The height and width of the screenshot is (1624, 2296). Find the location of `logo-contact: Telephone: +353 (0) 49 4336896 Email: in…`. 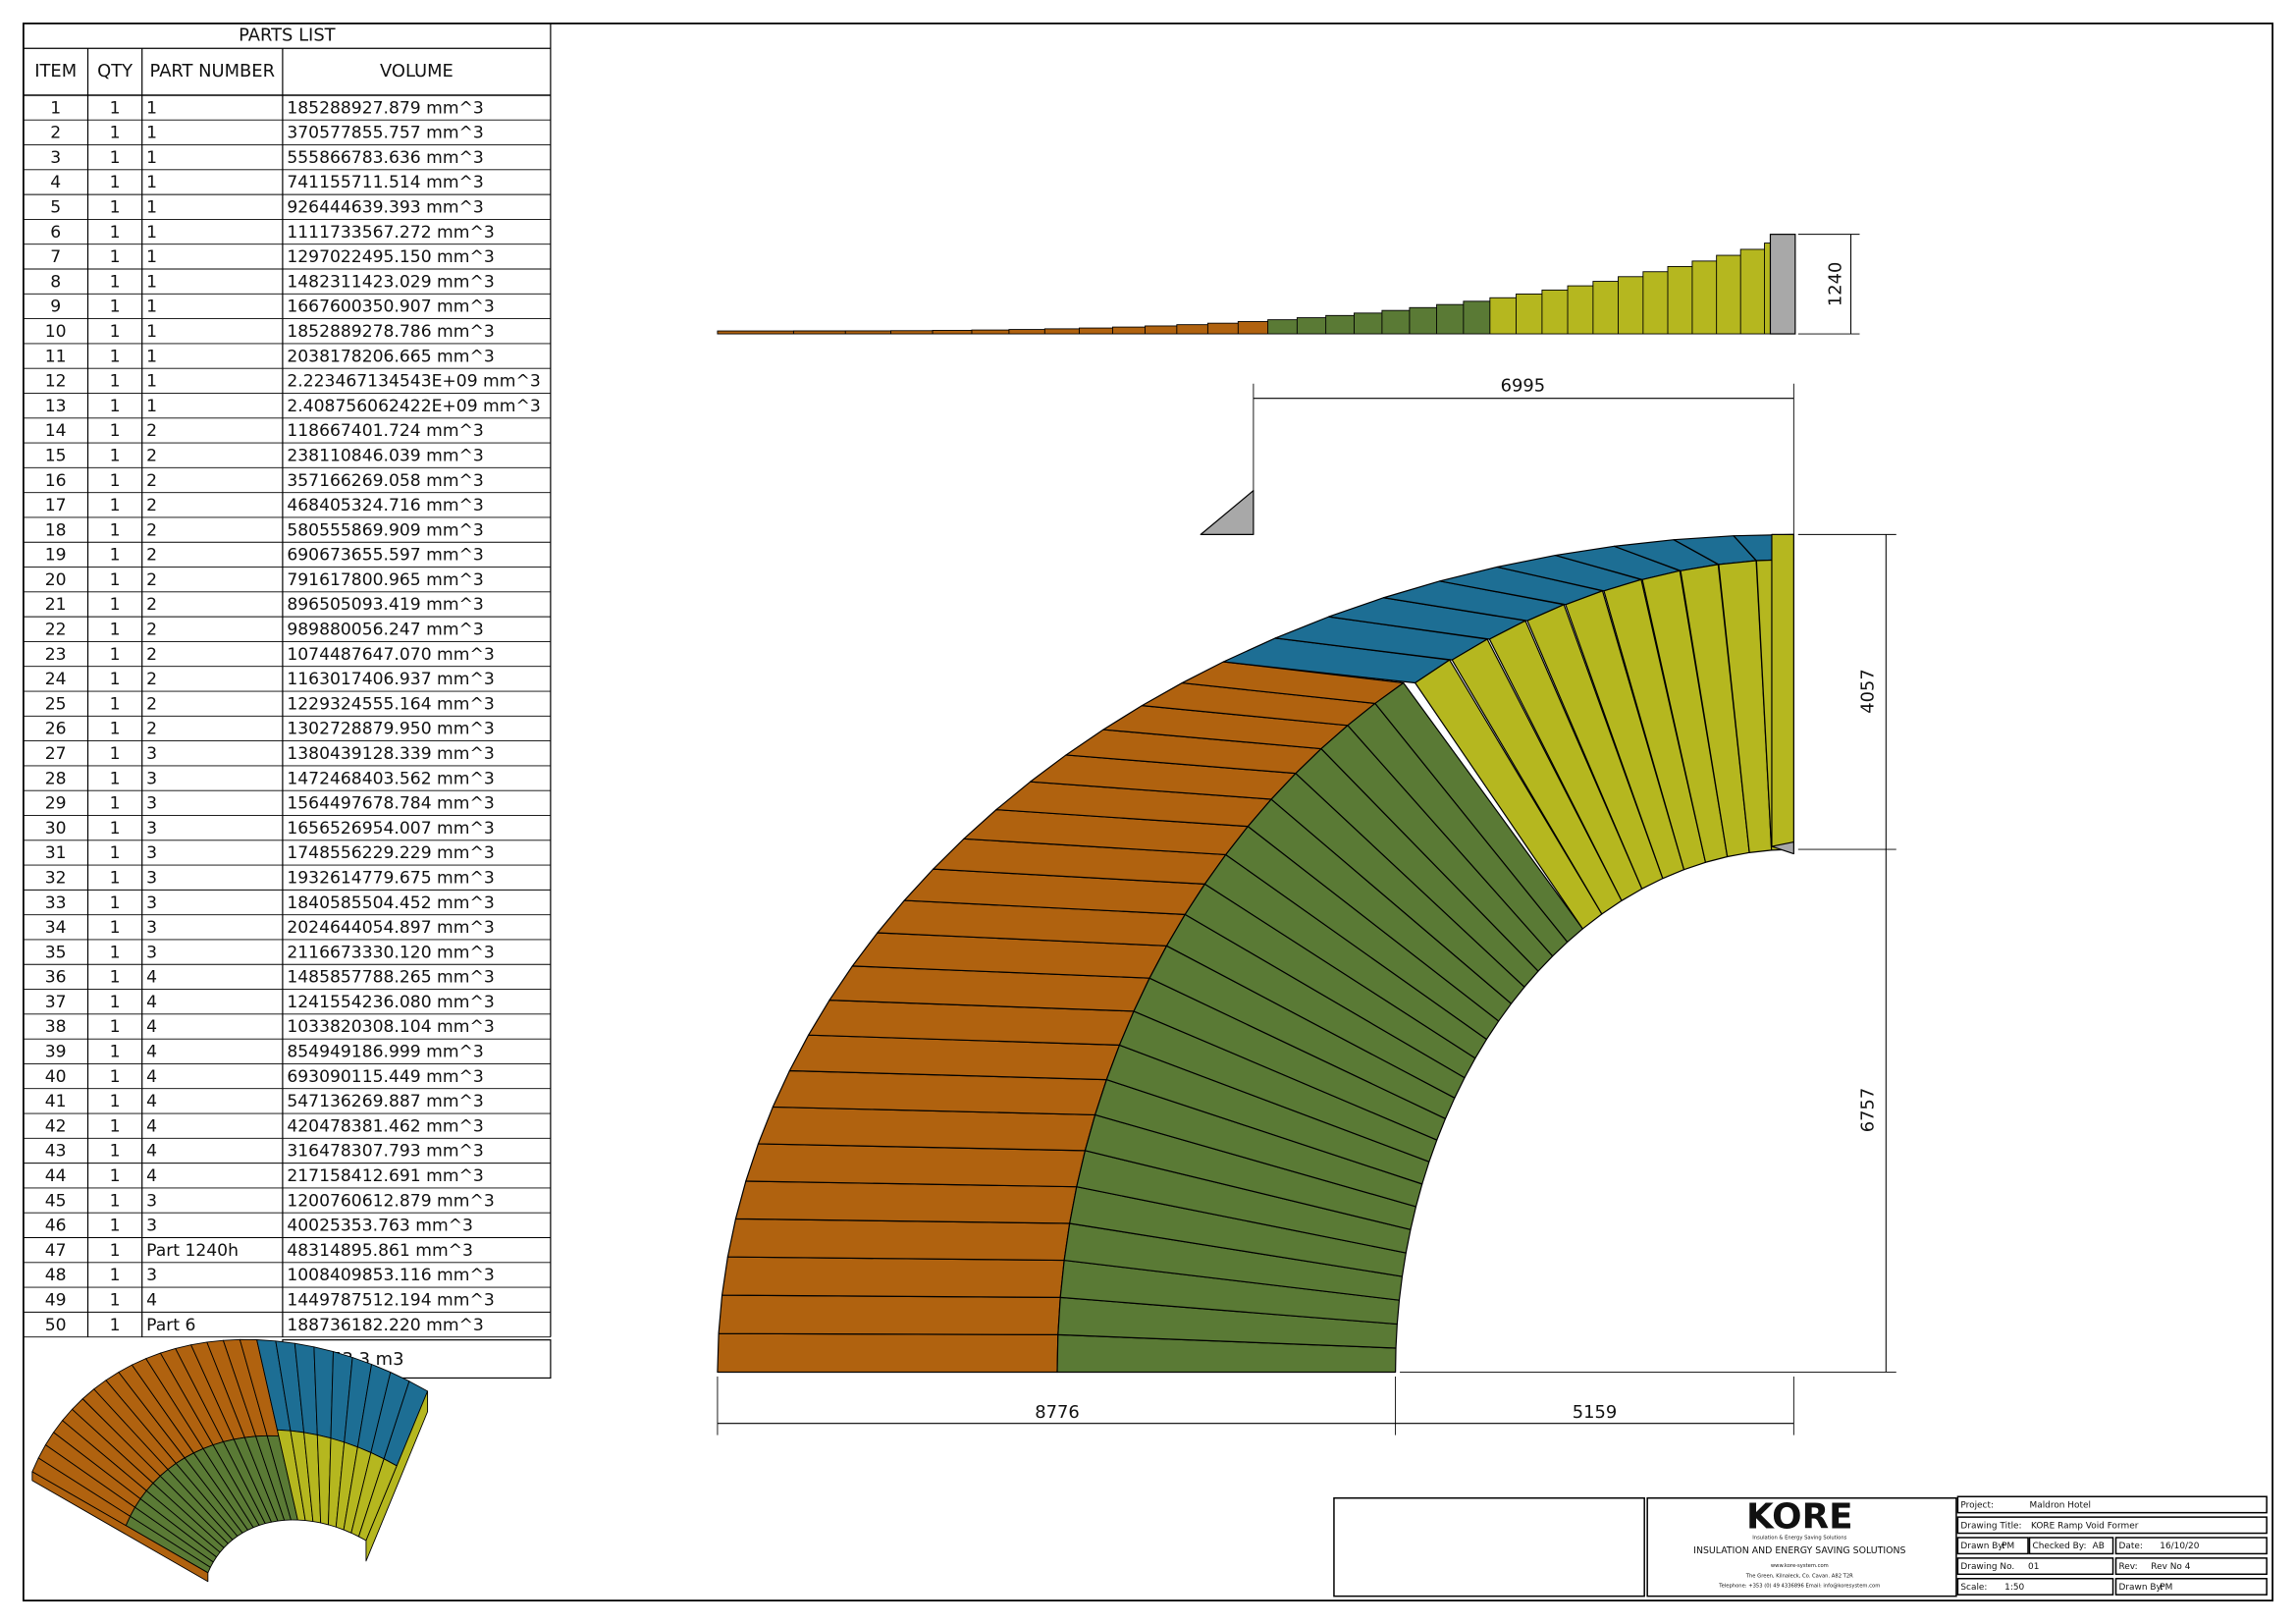

logo-contact: Telephone: +353 (0) 49 4336896 Email: in… is located at coordinates (1799, 1587).